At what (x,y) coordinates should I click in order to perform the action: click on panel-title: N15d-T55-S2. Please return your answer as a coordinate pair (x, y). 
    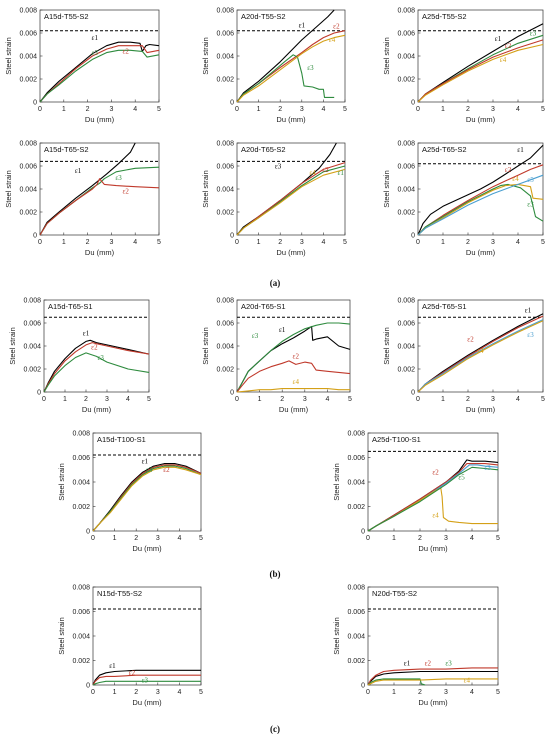
    Looking at the image, I should click on (119, 593).